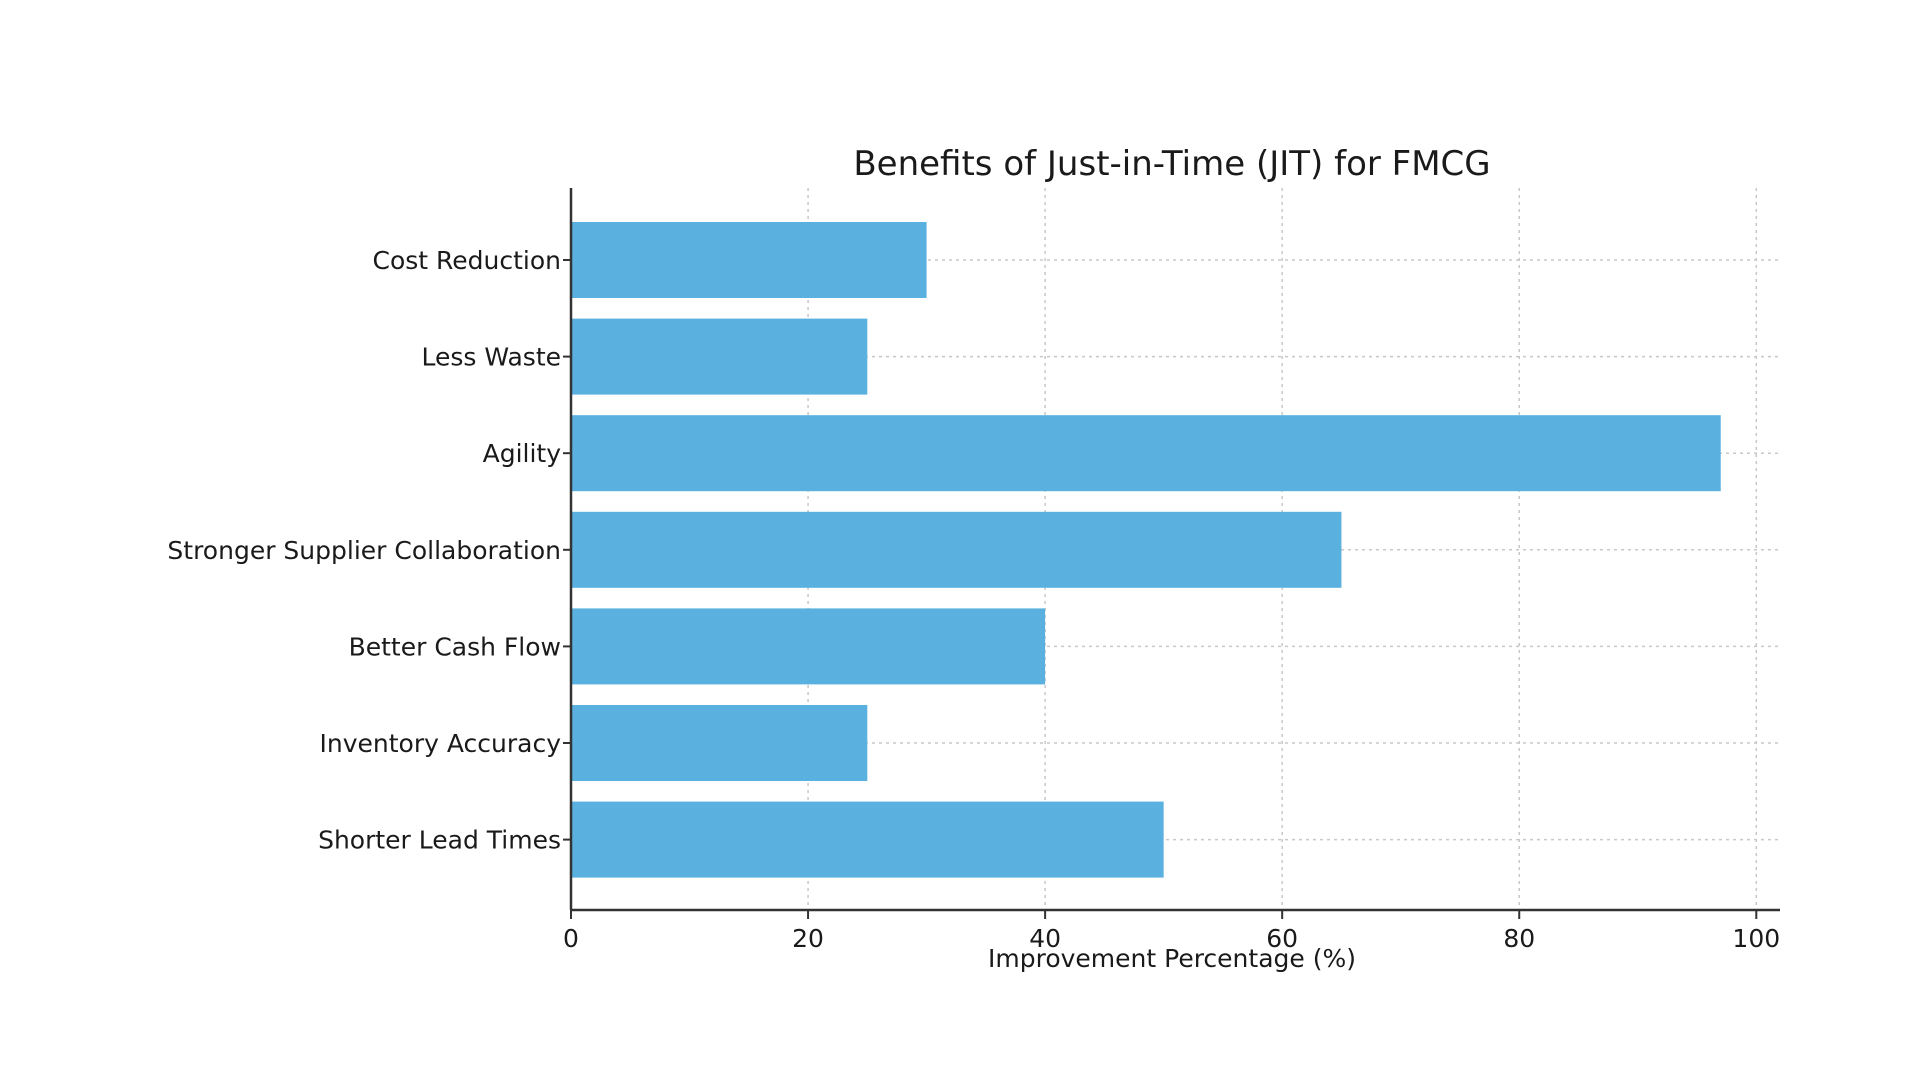 The height and width of the screenshot is (1084, 1920). Describe the element at coordinates (571, 938) in the screenshot. I see `x-tick-label: 0` at that location.